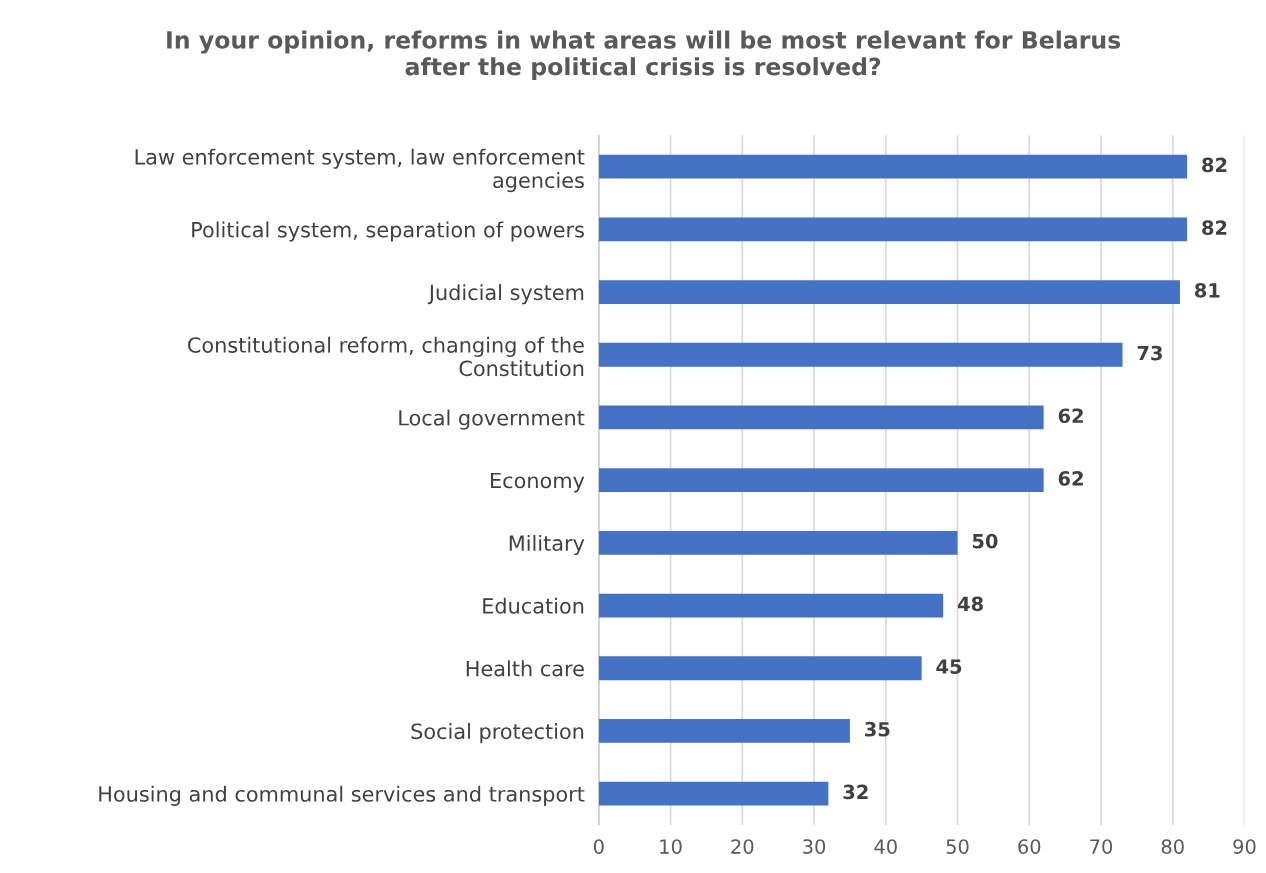 This screenshot has height=873, width=1266. Describe the element at coordinates (814, 846) in the screenshot. I see `x-tick-label: 30` at that location.